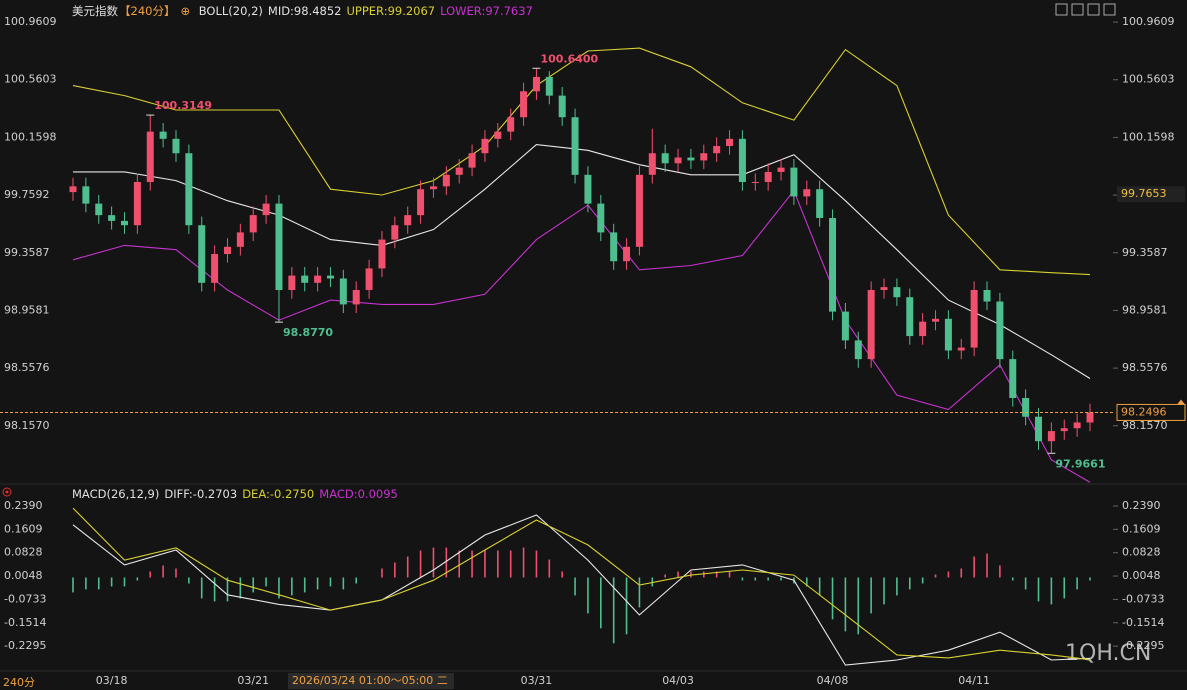 Image resolution: width=1187 pixels, height=690 pixels. What do you see at coordinates (1144, 193) in the screenshot?
I see `marker-price-label: 99.7653` at bounding box center [1144, 193].